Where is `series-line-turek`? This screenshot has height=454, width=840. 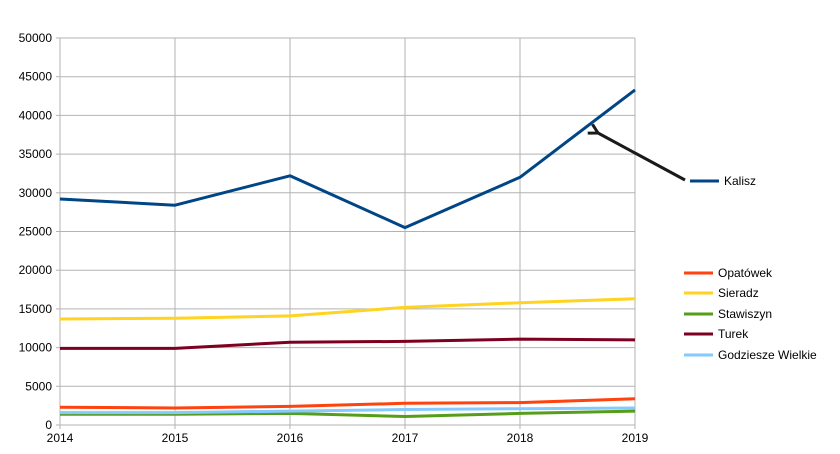 series-line-turek is located at coordinates (348, 343).